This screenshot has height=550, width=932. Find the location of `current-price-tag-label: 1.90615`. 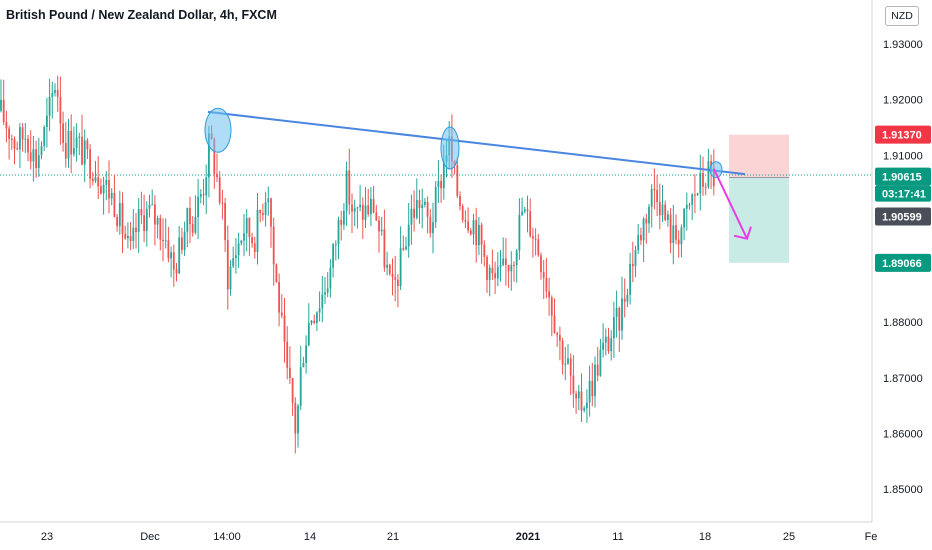

current-price-tag-label: 1.90615 is located at coordinates (902, 178).